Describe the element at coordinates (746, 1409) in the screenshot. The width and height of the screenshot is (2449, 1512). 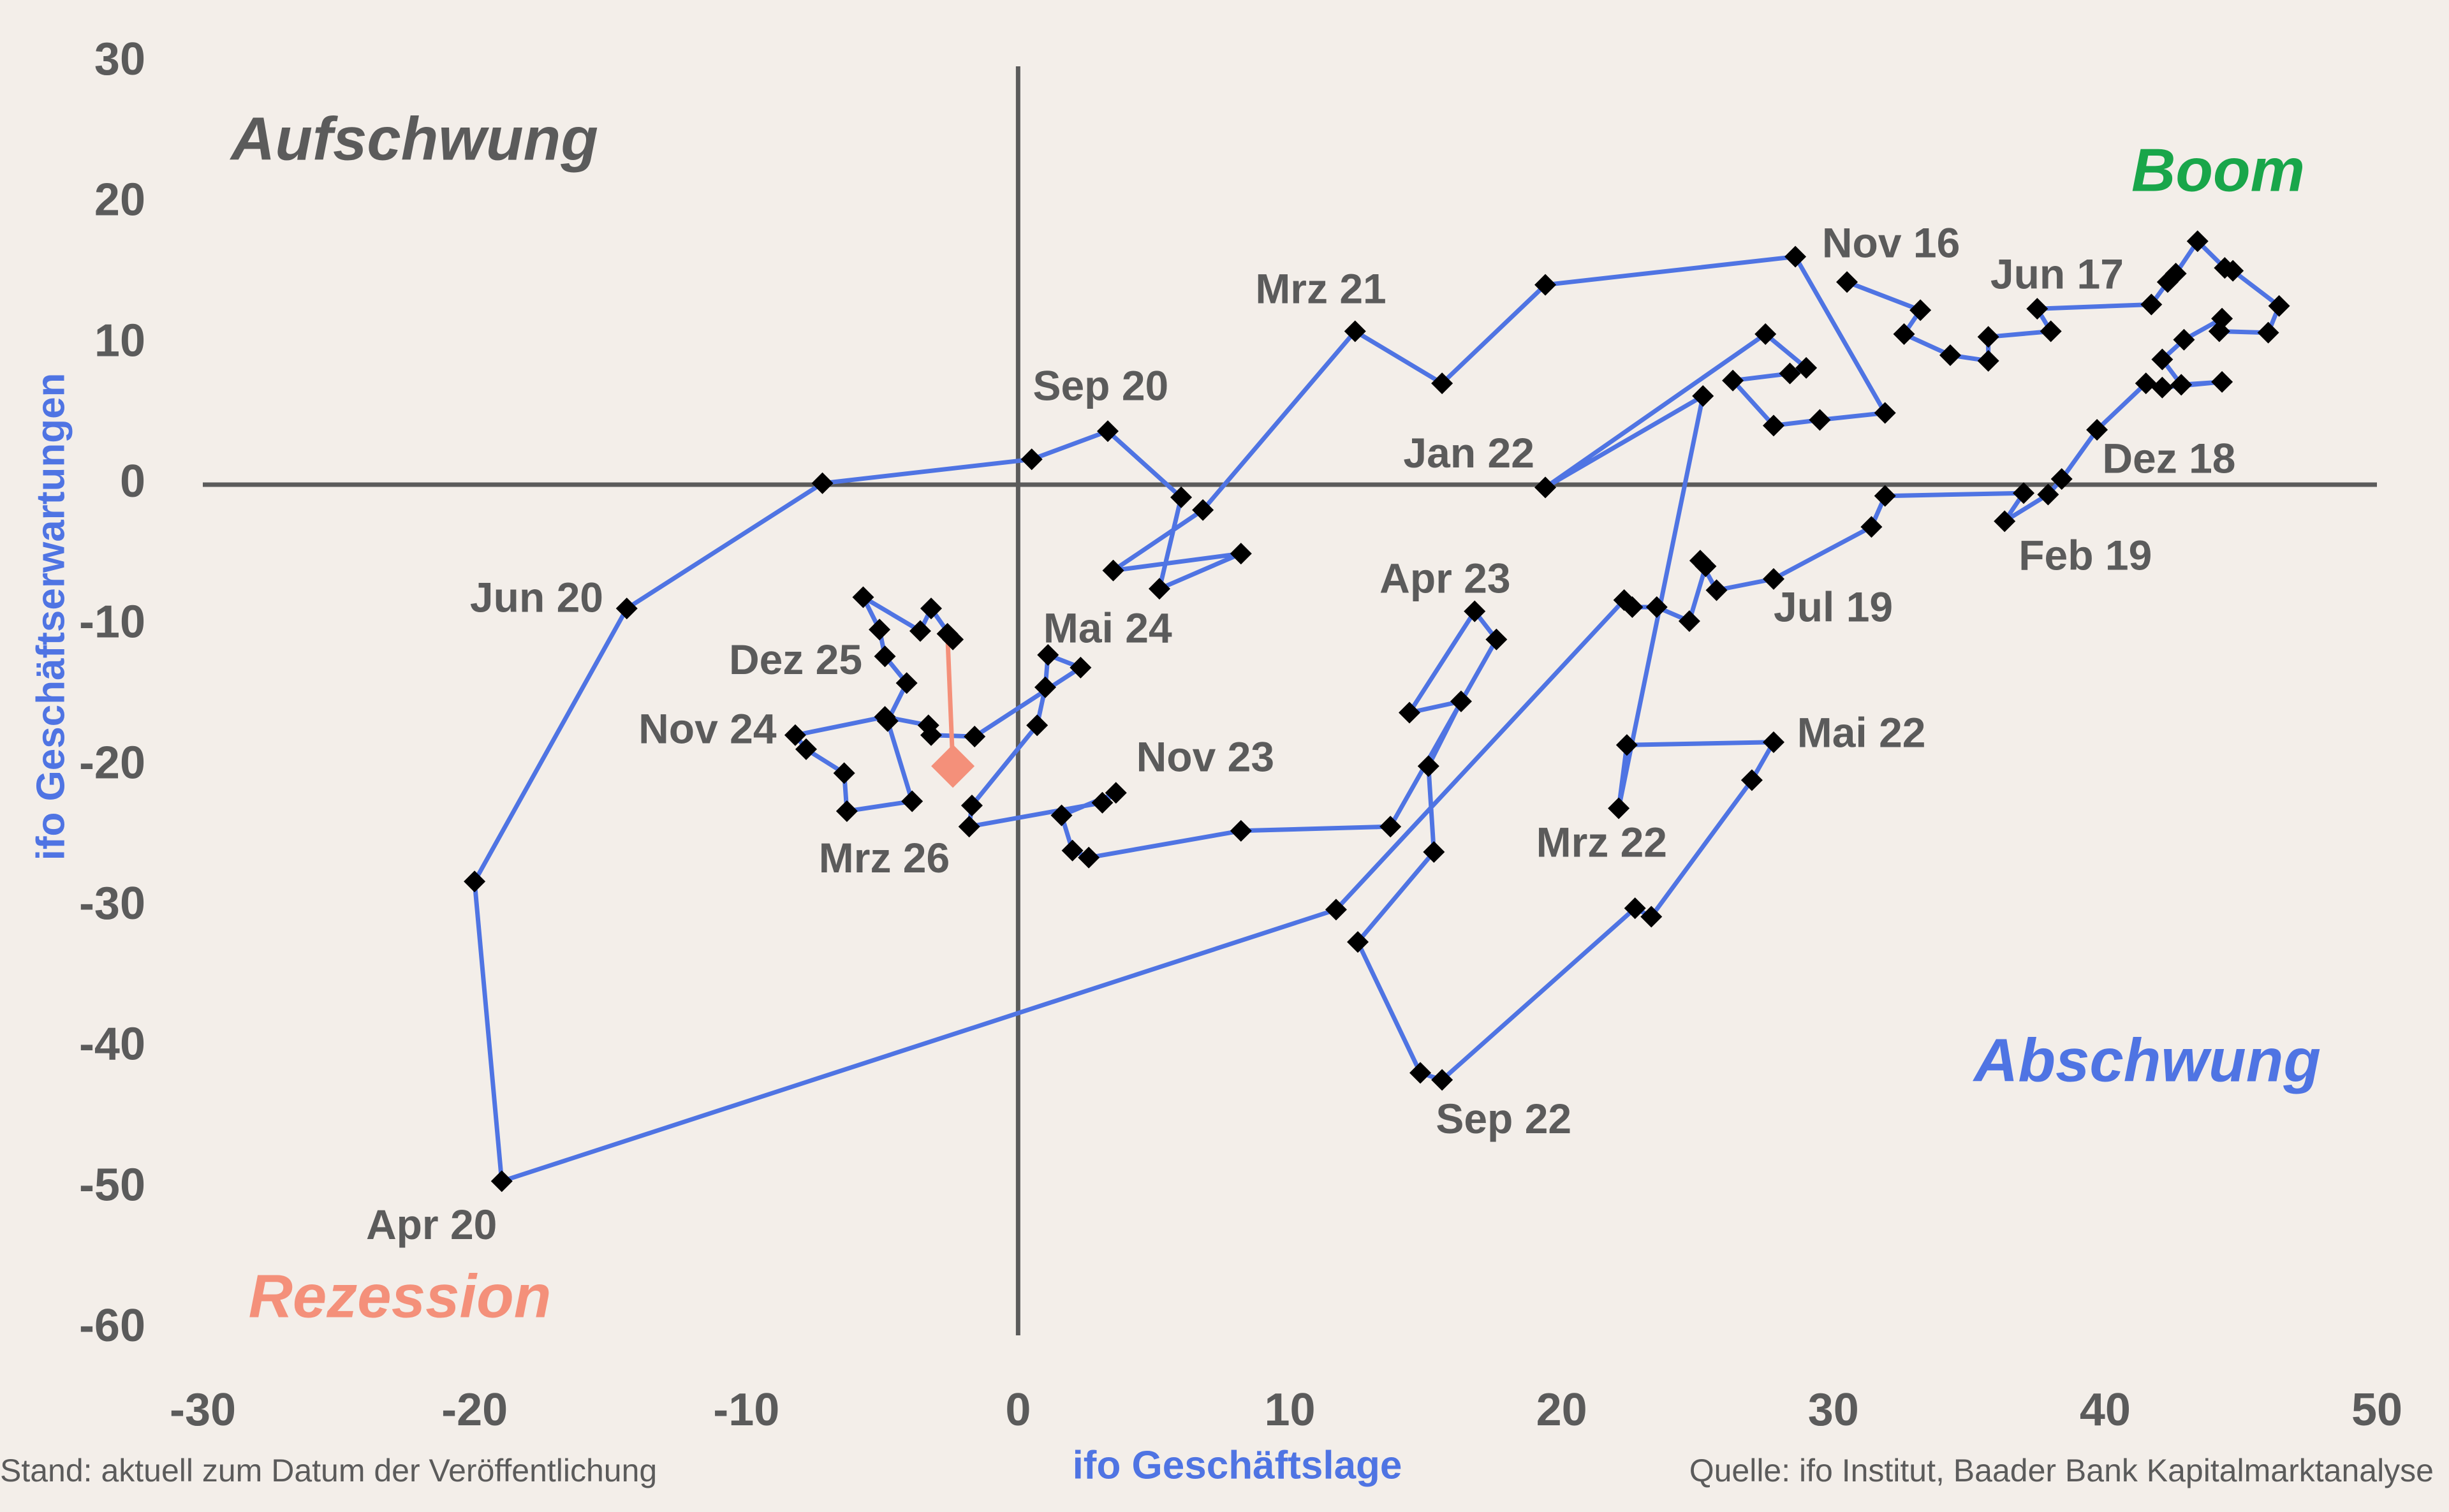
I see `x-tick-label: -10` at that location.